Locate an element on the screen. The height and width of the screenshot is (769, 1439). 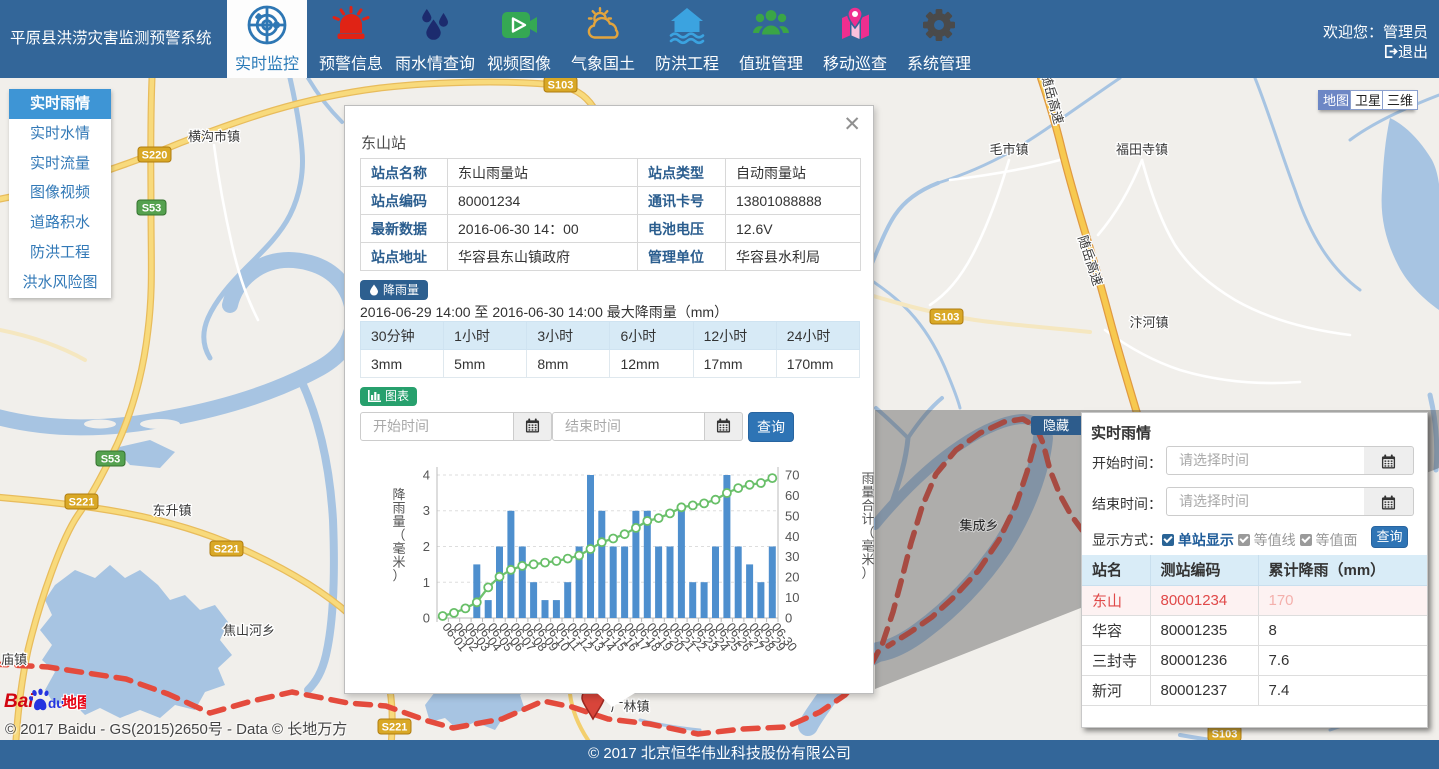
svg-text: 60 is located at coordinates (792, 495).